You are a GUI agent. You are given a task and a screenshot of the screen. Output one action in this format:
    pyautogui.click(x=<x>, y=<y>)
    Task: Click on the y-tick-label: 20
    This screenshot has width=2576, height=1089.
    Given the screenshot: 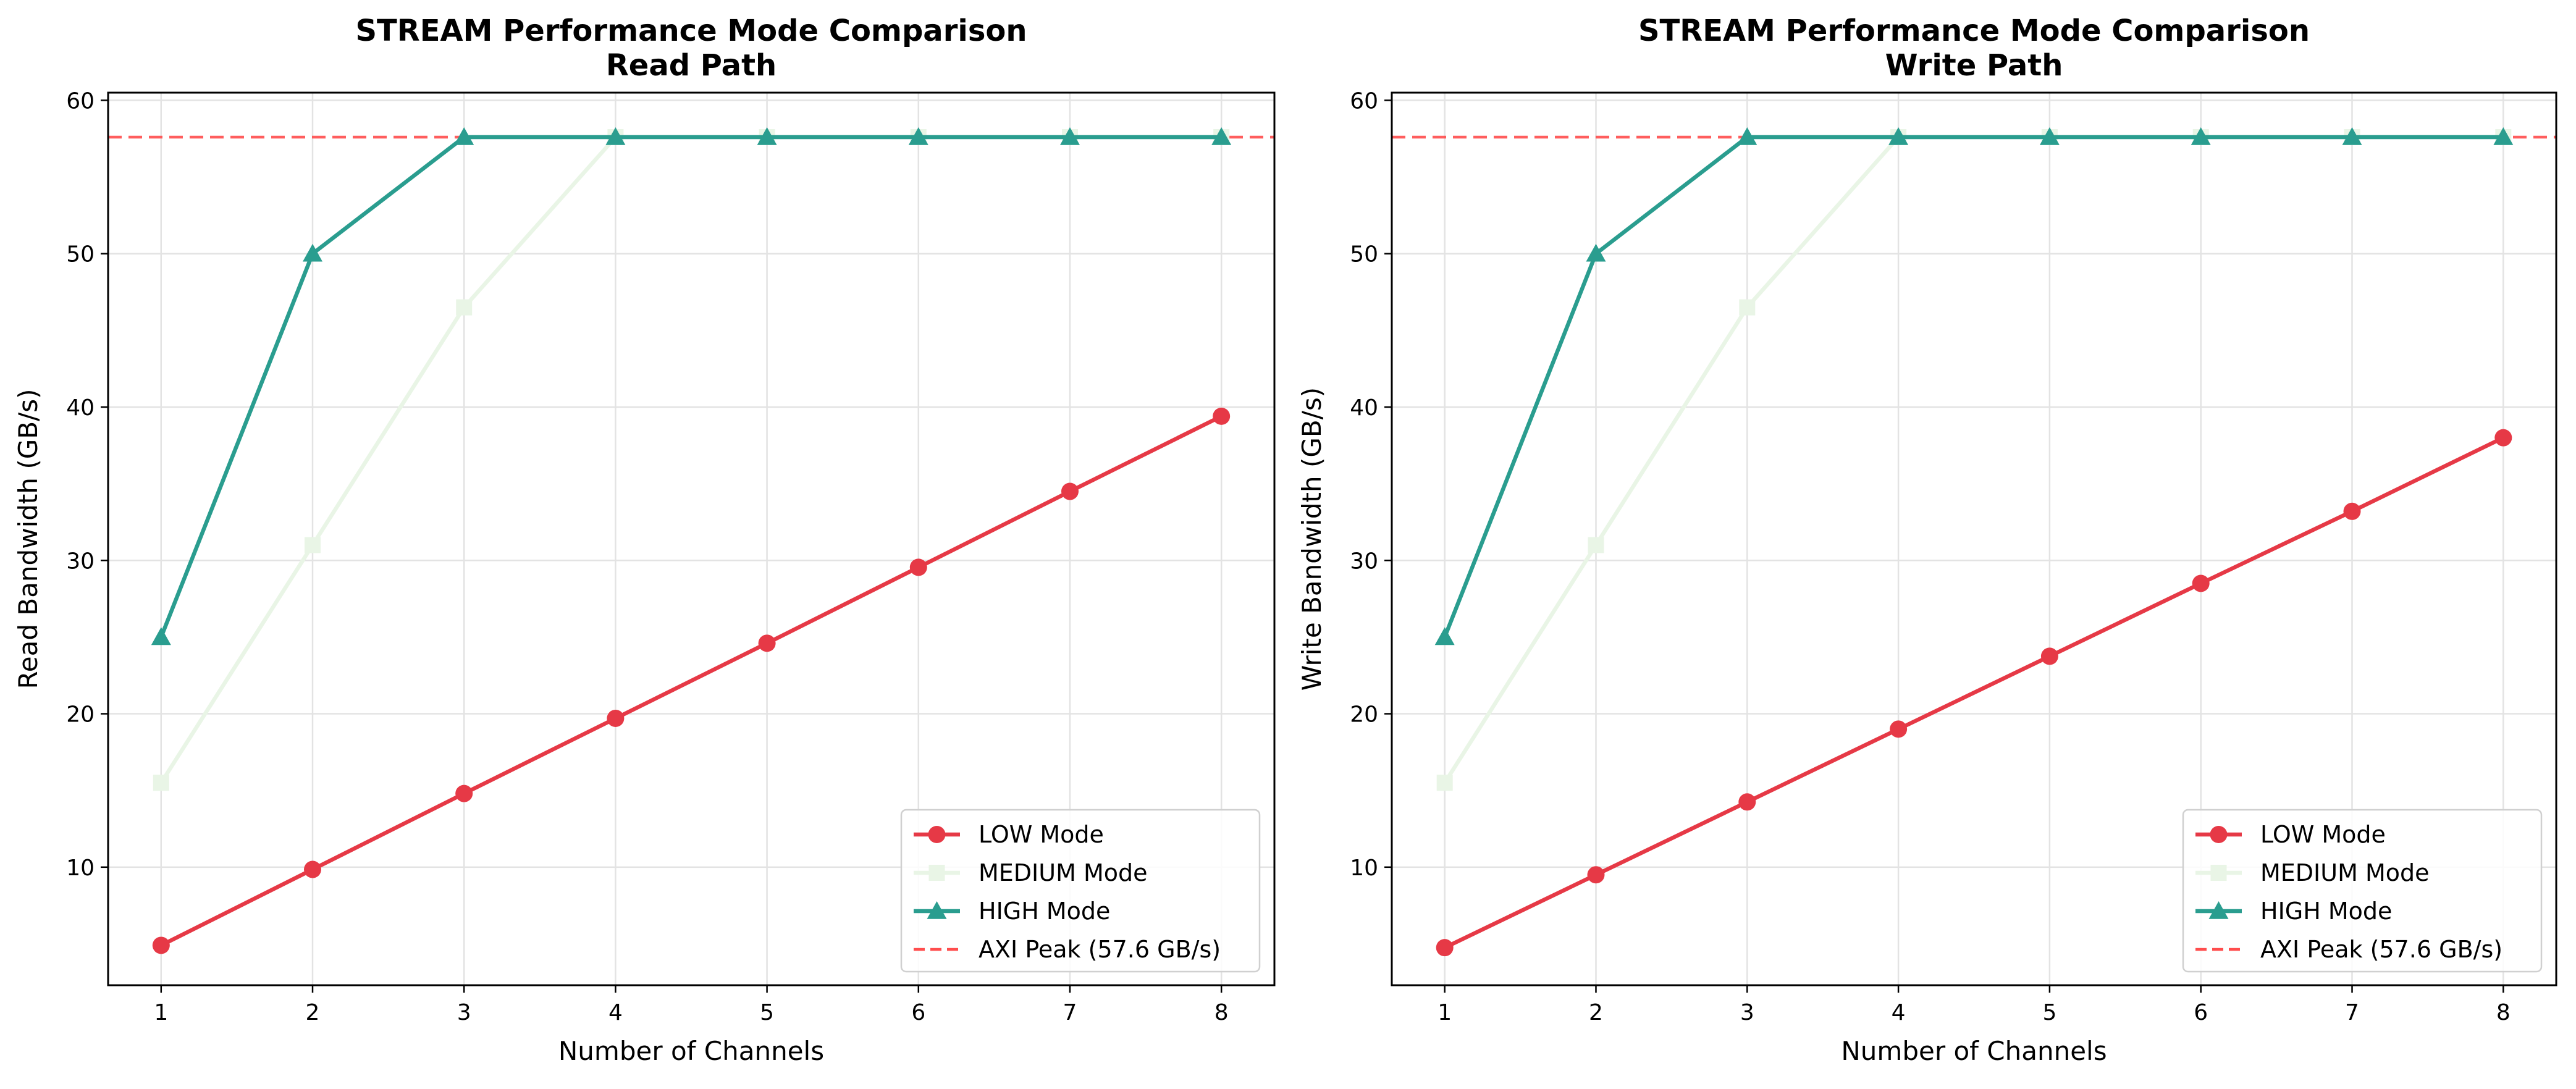 What is the action you would take?
    pyautogui.click(x=1364, y=715)
    